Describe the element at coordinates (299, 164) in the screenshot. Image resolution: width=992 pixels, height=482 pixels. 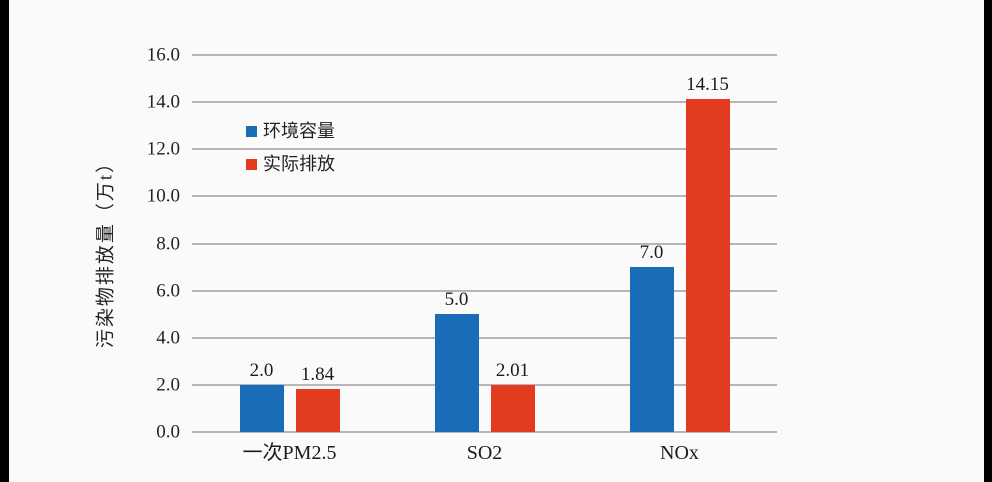
I see `legend-label-actual: 实际排放` at that location.